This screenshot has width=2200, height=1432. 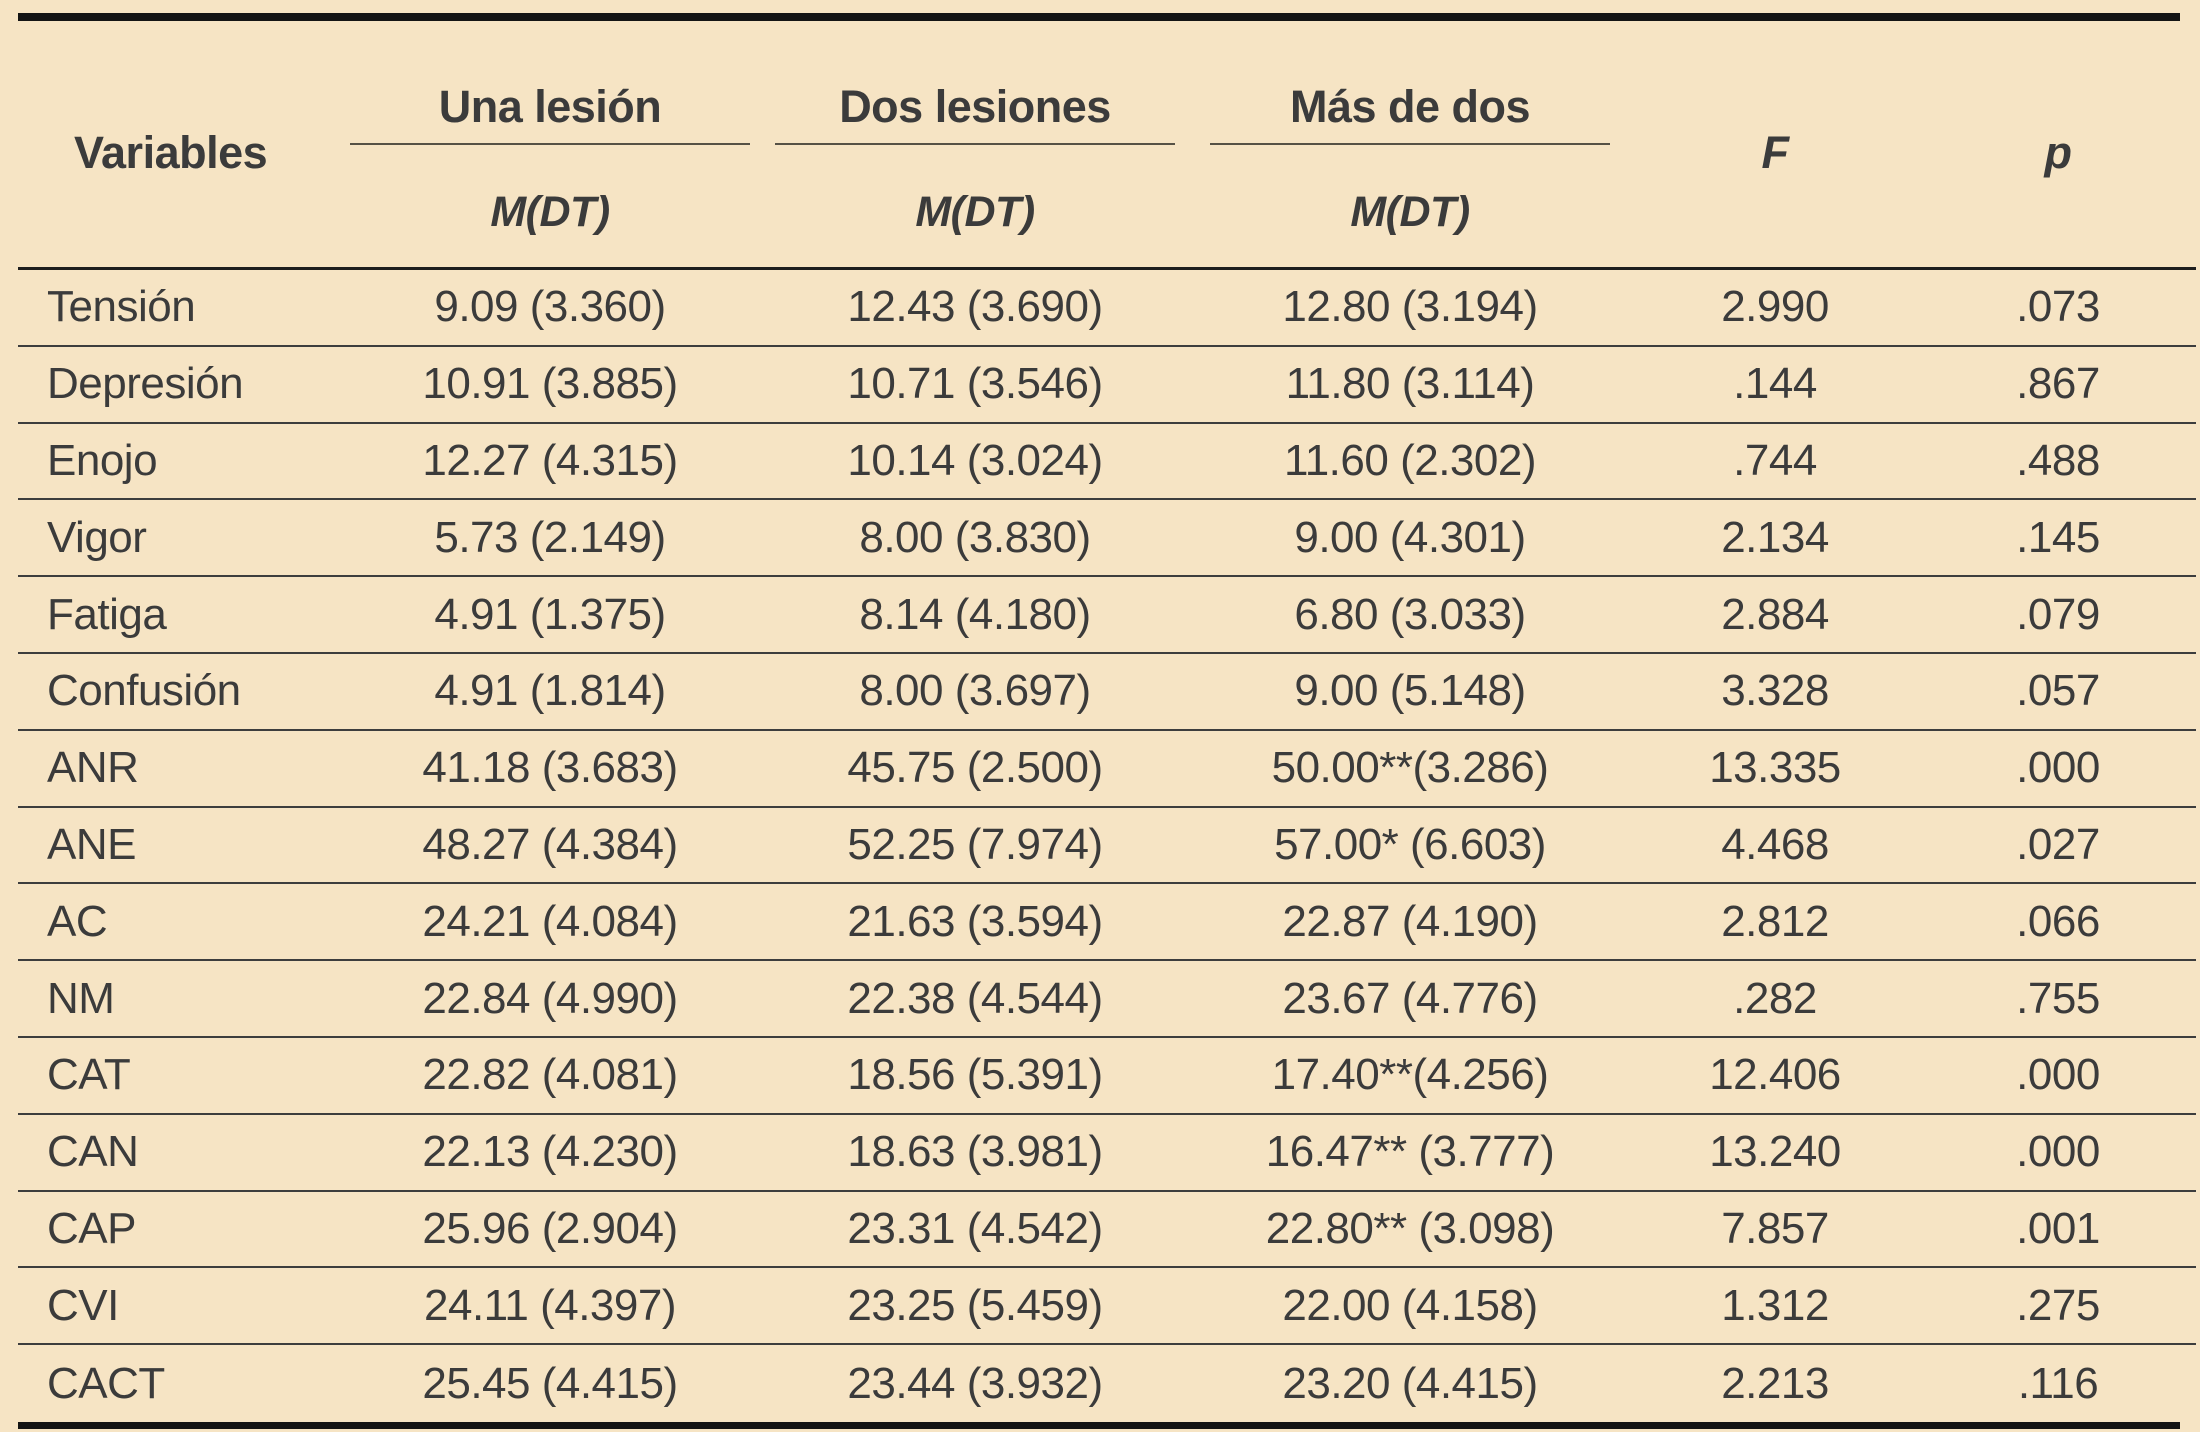 What do you see at coordinates (1775, 1075) in the screenshot?
I see `cell-f: 12.406` at bounding box center [1775, 1075].